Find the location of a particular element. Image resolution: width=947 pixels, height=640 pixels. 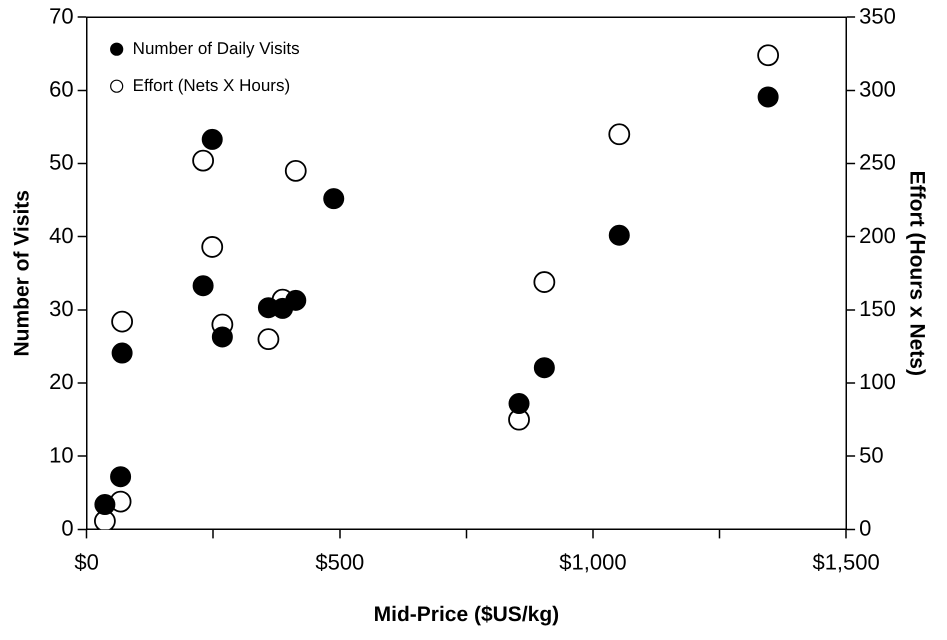

y2-tick-label: 250 is located at coordinates (877, 162).